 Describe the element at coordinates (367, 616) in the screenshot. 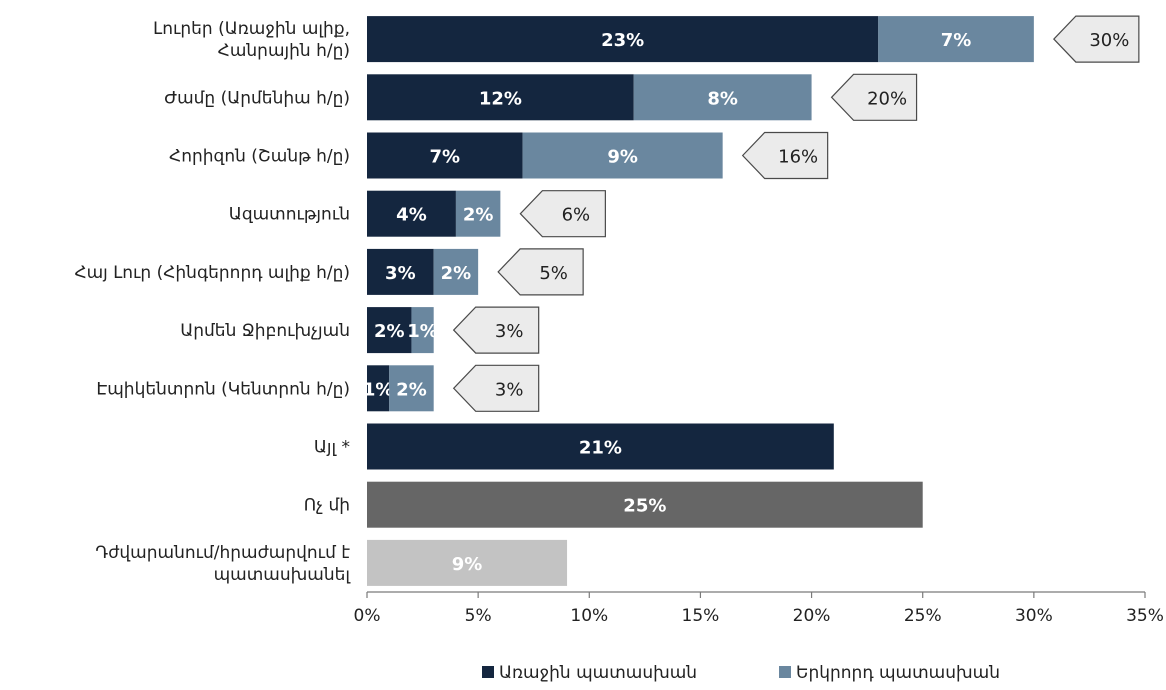

I see `x-tick-label: 0%` at that location.